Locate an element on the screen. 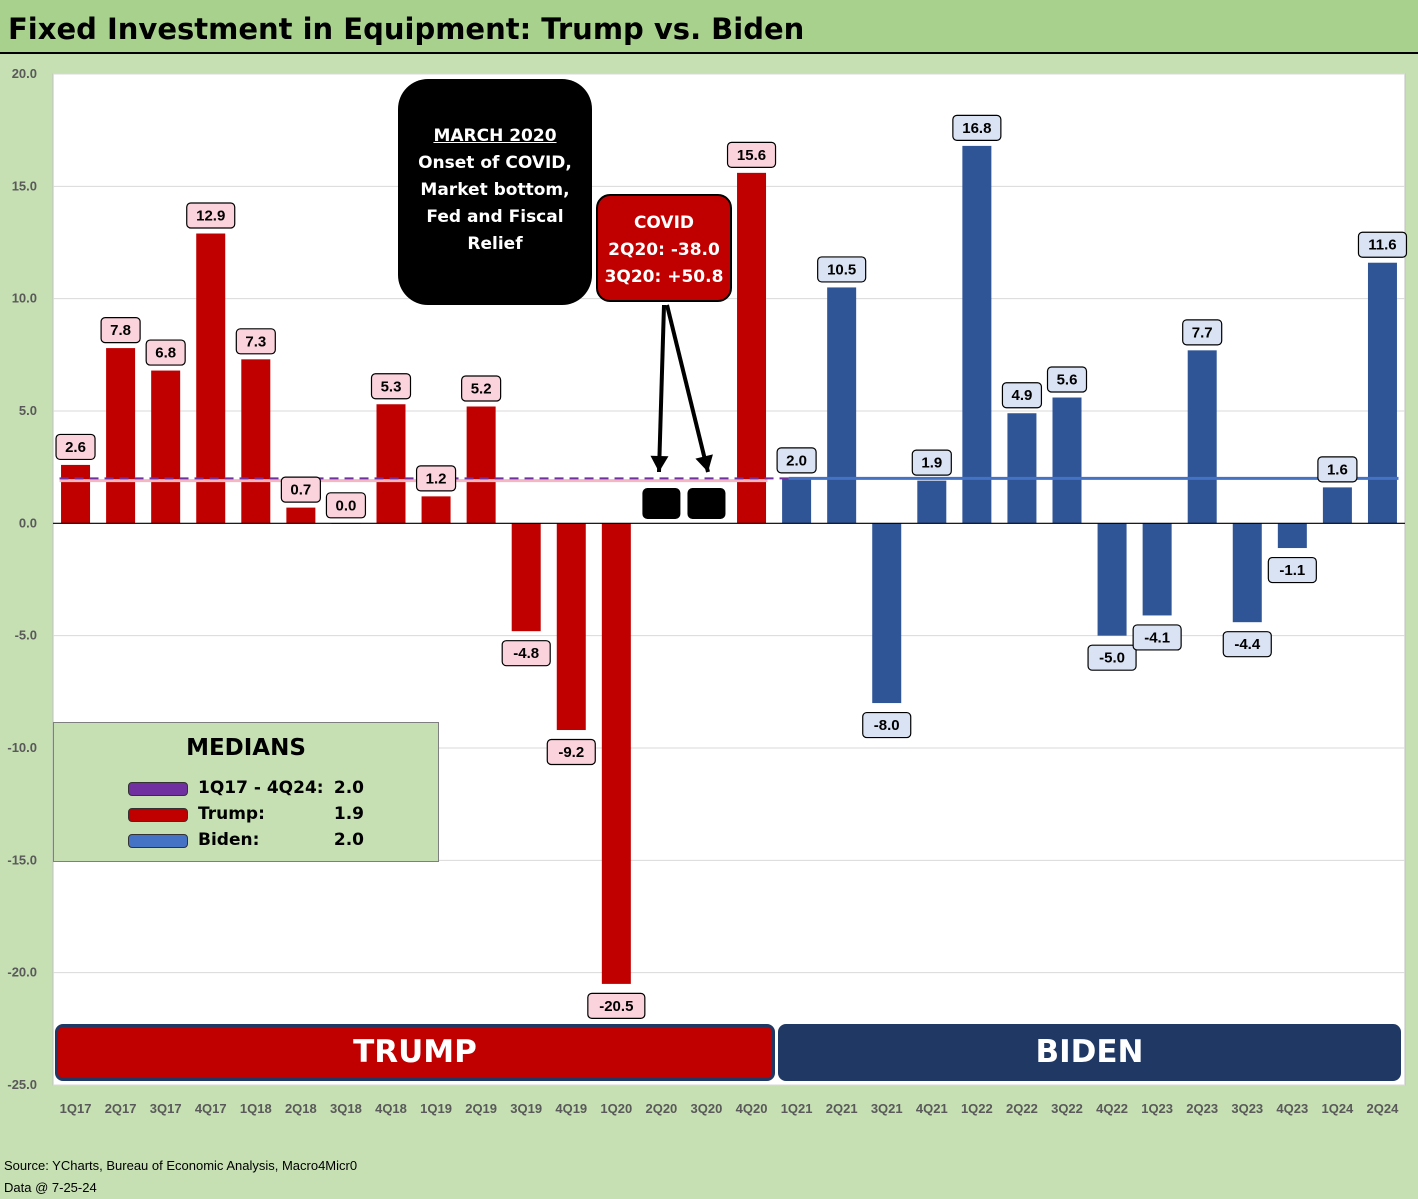 Image resolution: width=1418 pixels, height=1199 pixels. data-label: 0.0 is located at coordinates (346, 505).